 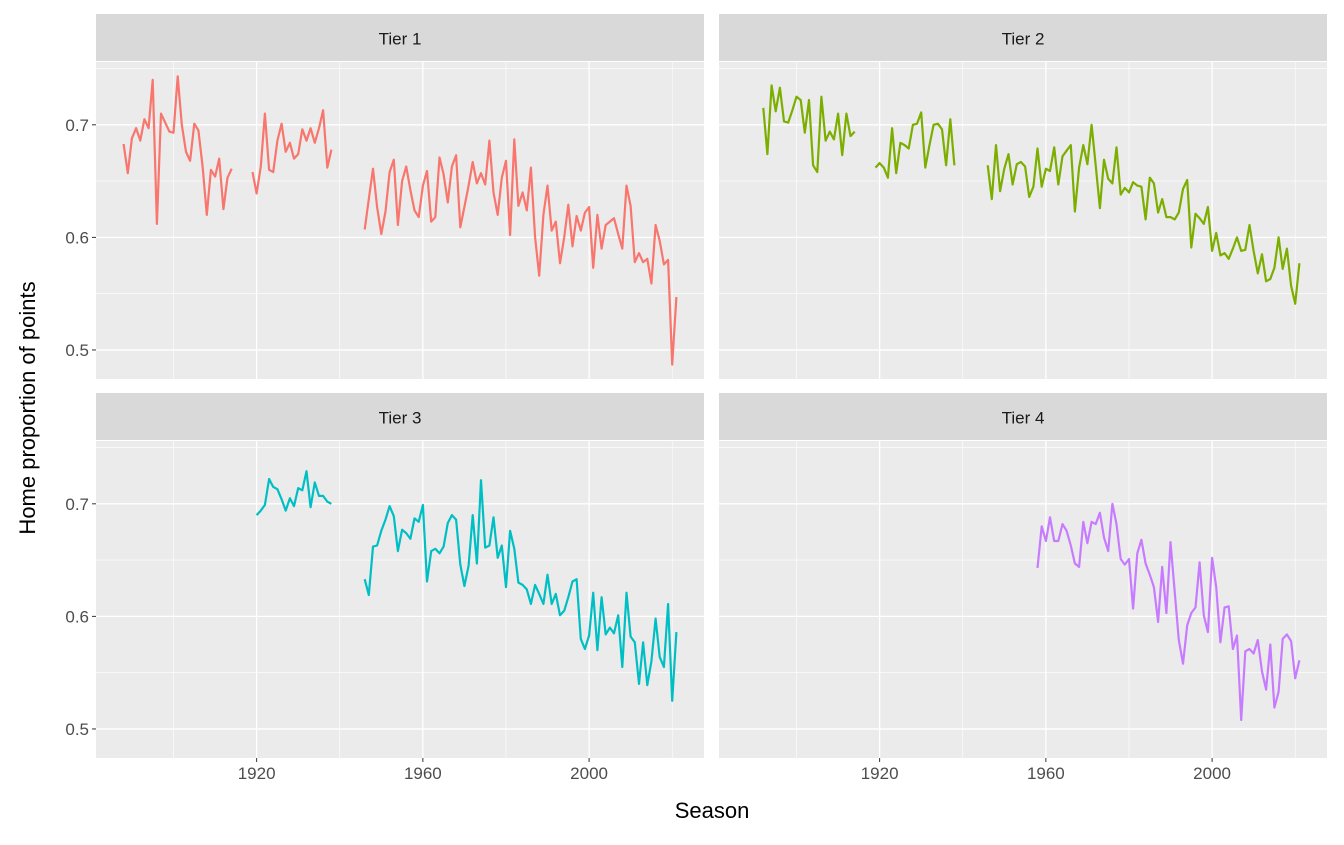 I want to click on facet-strip-label: Tier 2, so click(x=1023, y=39).